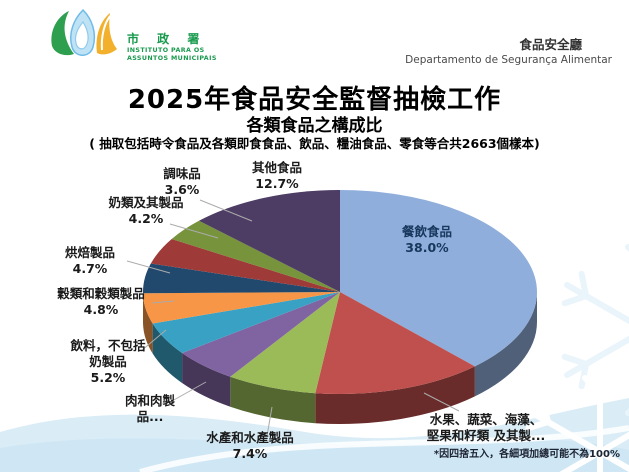 The image size is (629, 472). What do you see at coordinates (508, 60) in the screenshot?
I see `department-name-pt: Departamento de Segurança Alimentar` at bounding box center [508, 60].